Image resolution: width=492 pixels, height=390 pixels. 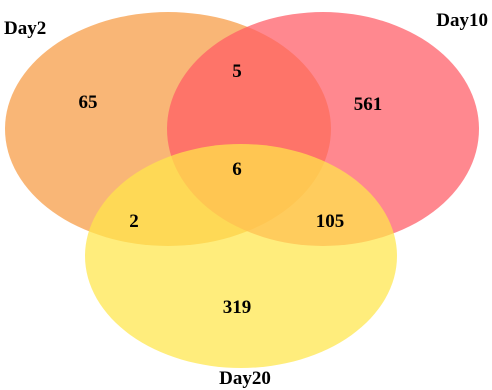 I want to click on region-count-day20-only: 319, so click(x=237, y=307).